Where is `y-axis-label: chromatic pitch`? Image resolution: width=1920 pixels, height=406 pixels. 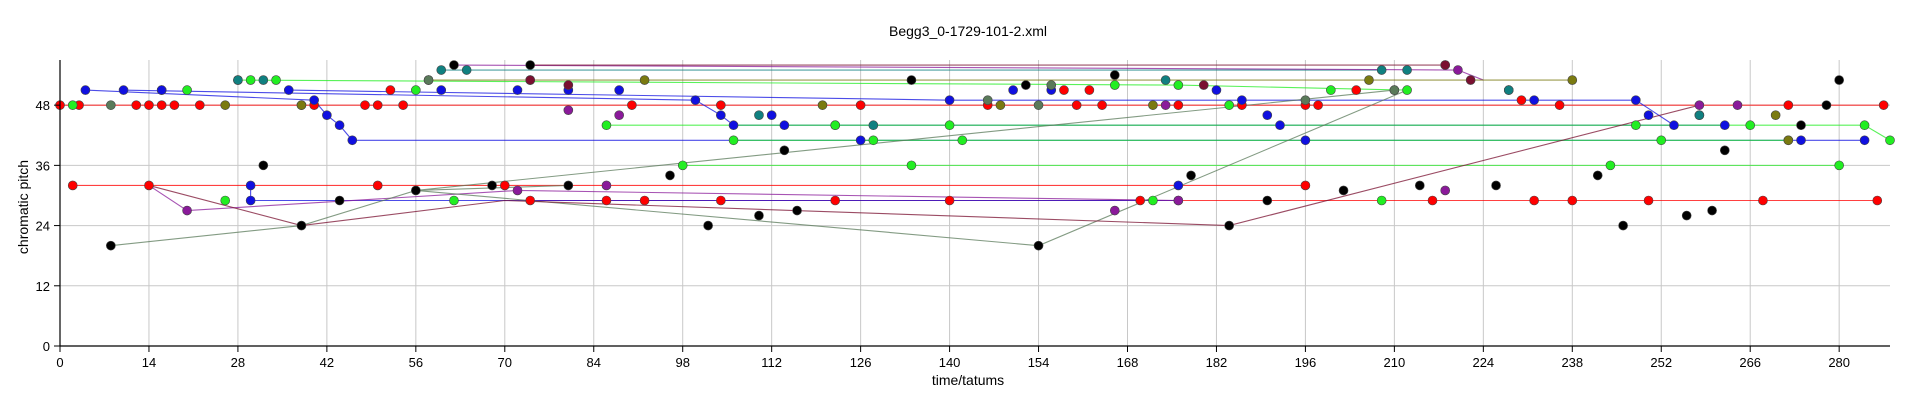
y-axis-label: chromatic pitch is located at coordinates (23, 207).